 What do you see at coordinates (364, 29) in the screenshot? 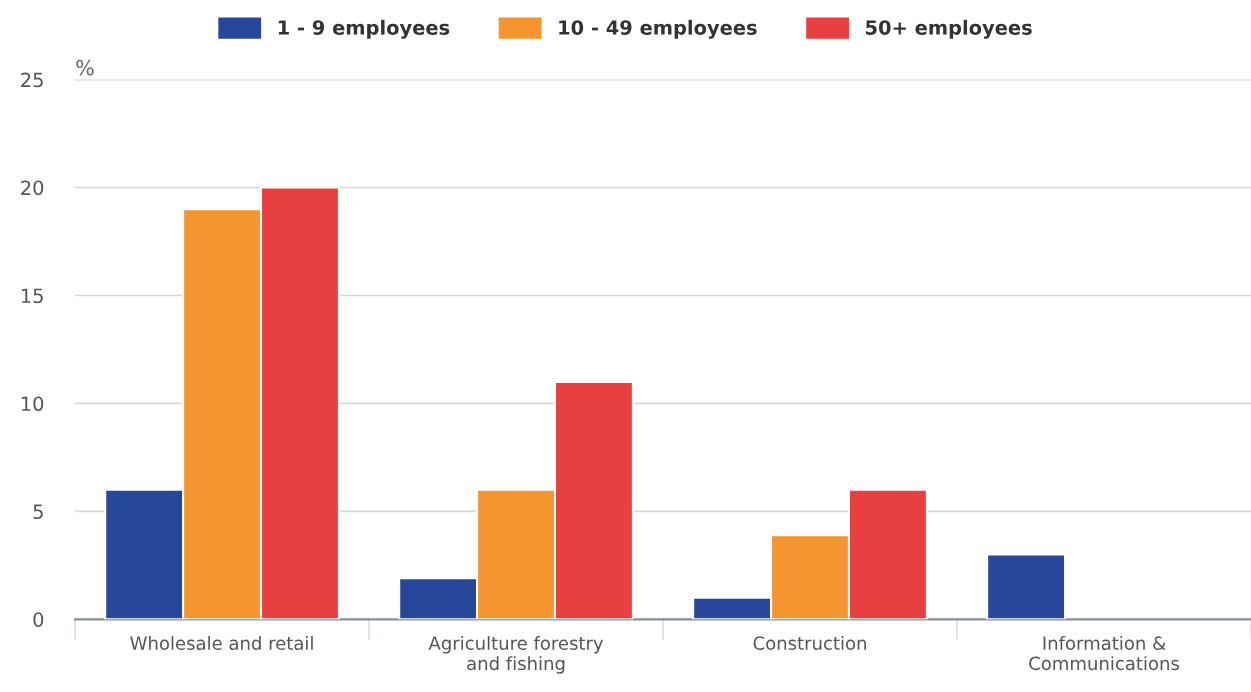
I see `legend-label: 1 - 9 employees` at bounding box center [364, 29].